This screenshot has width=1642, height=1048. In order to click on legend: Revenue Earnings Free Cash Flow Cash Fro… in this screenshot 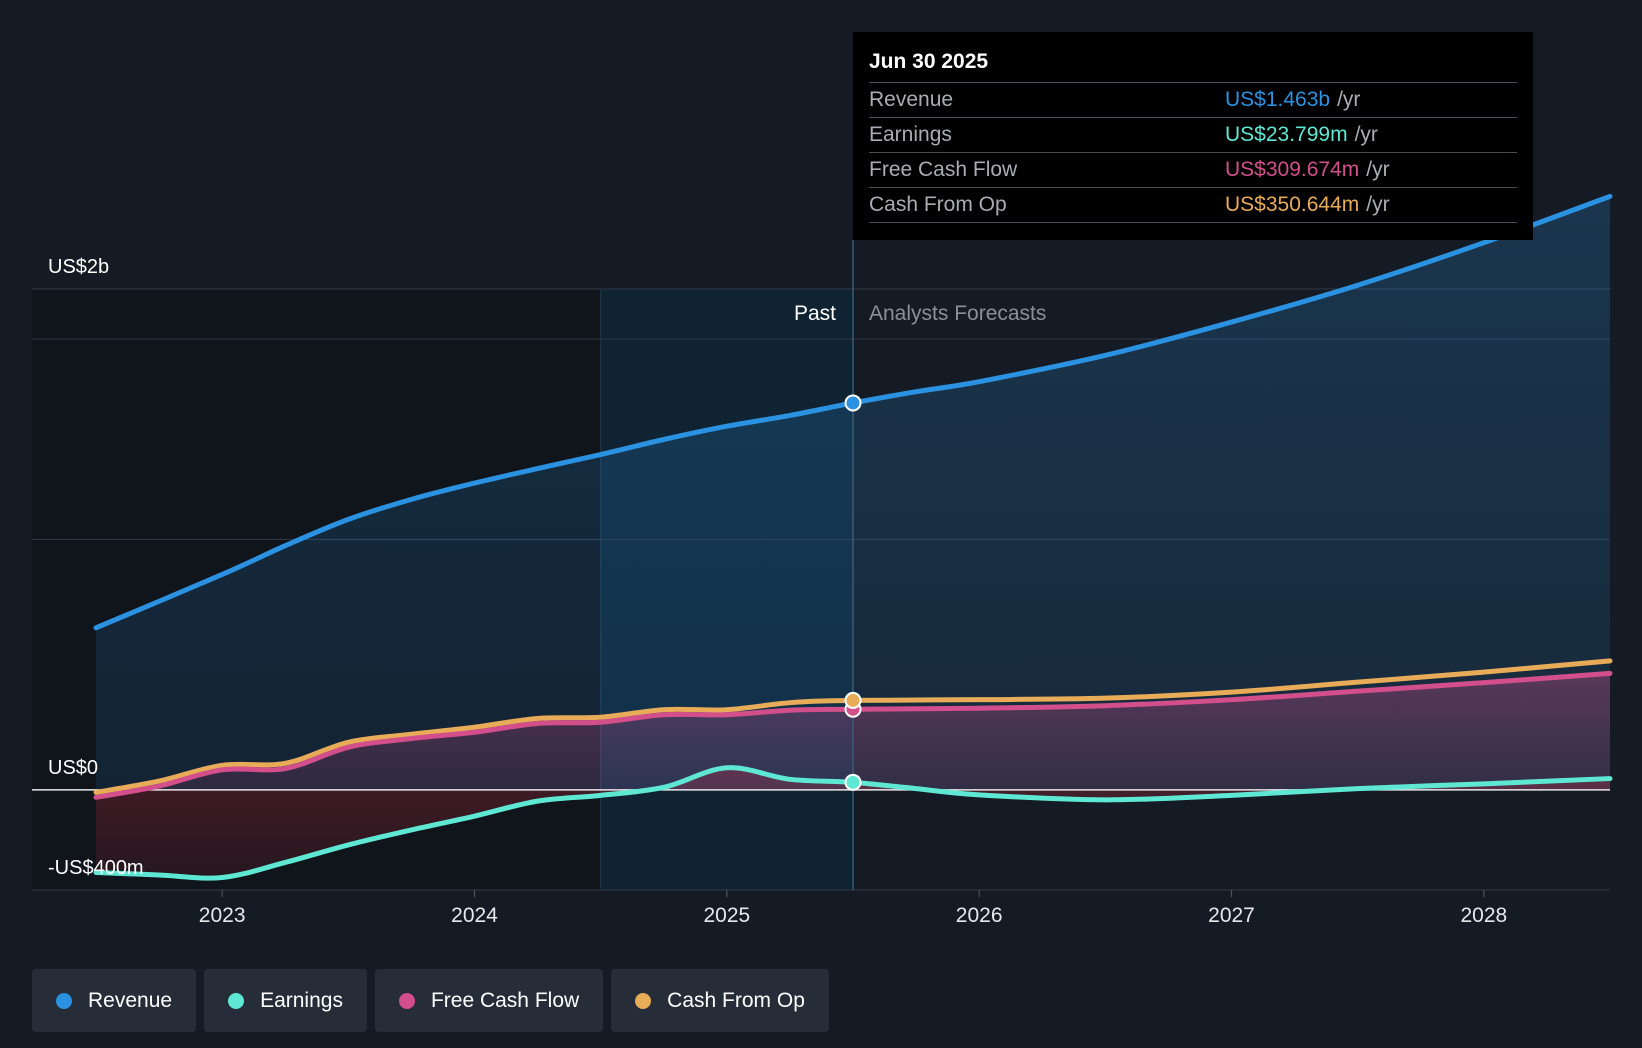, I will do `click(430, 1000)`.